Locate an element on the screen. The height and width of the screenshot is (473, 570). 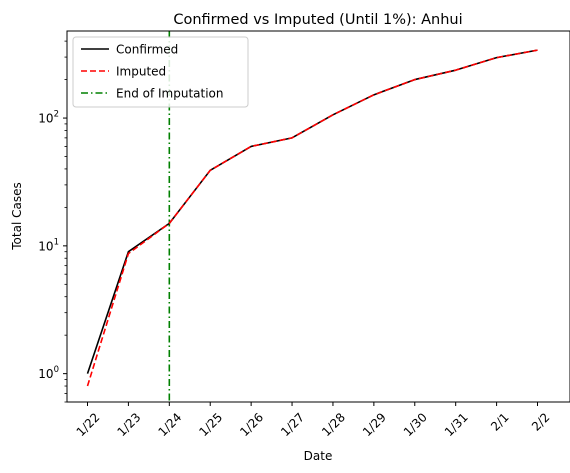
legend-label-end-of-imputation: End of Imputation is located at coordinates (170, 94).